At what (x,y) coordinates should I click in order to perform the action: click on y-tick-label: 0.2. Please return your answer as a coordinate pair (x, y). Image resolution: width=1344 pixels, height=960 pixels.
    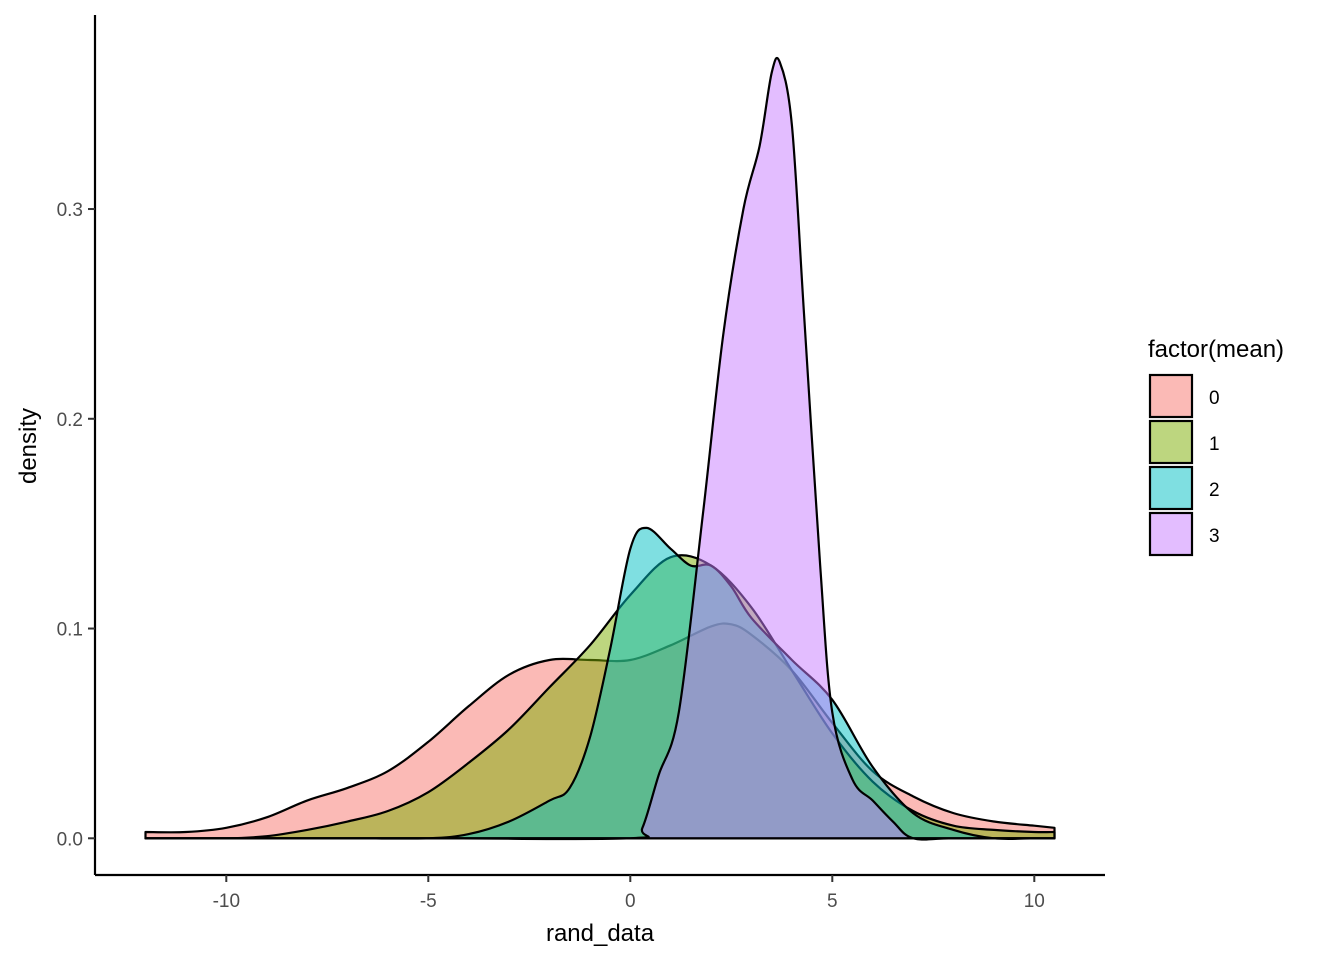
    Looking at the image, I should click on (70, 420).